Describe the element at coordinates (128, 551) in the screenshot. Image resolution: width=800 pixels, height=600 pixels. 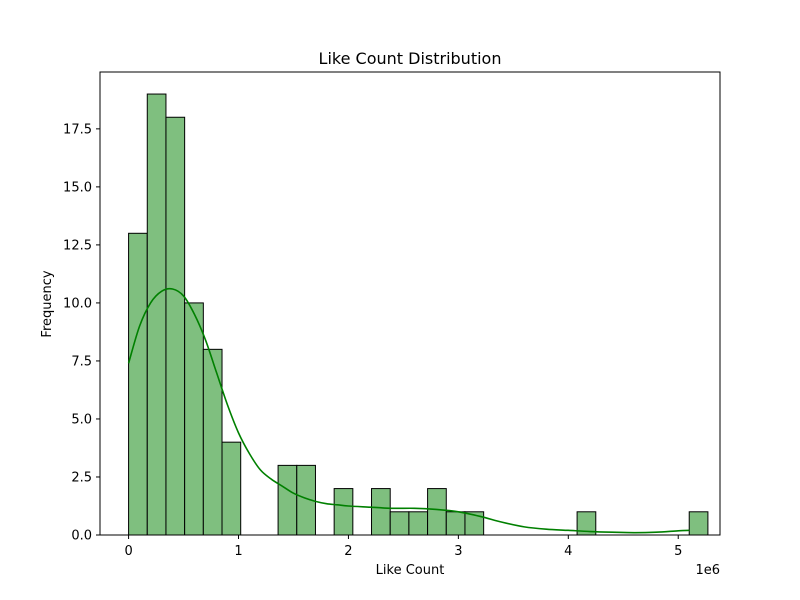
I see `x-tick-label: 0` at that location.